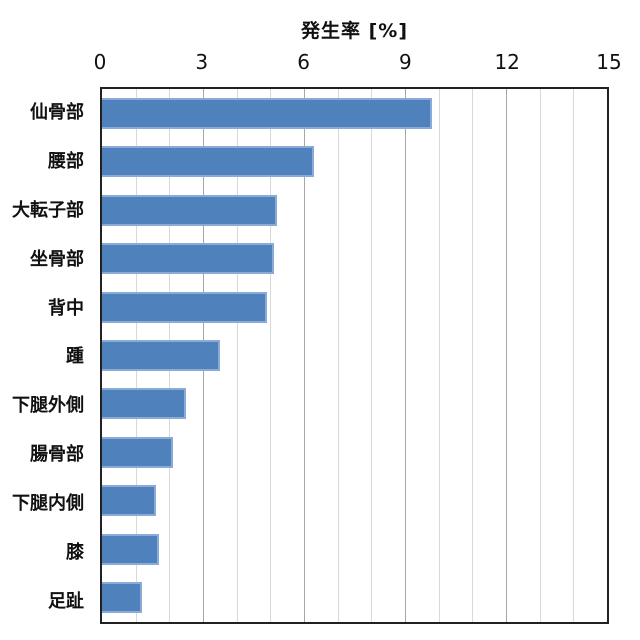 The image size is (640, 640). Describe the element at coordinates (161, 355) in the screenshot. I see `bar-踵` at that location.